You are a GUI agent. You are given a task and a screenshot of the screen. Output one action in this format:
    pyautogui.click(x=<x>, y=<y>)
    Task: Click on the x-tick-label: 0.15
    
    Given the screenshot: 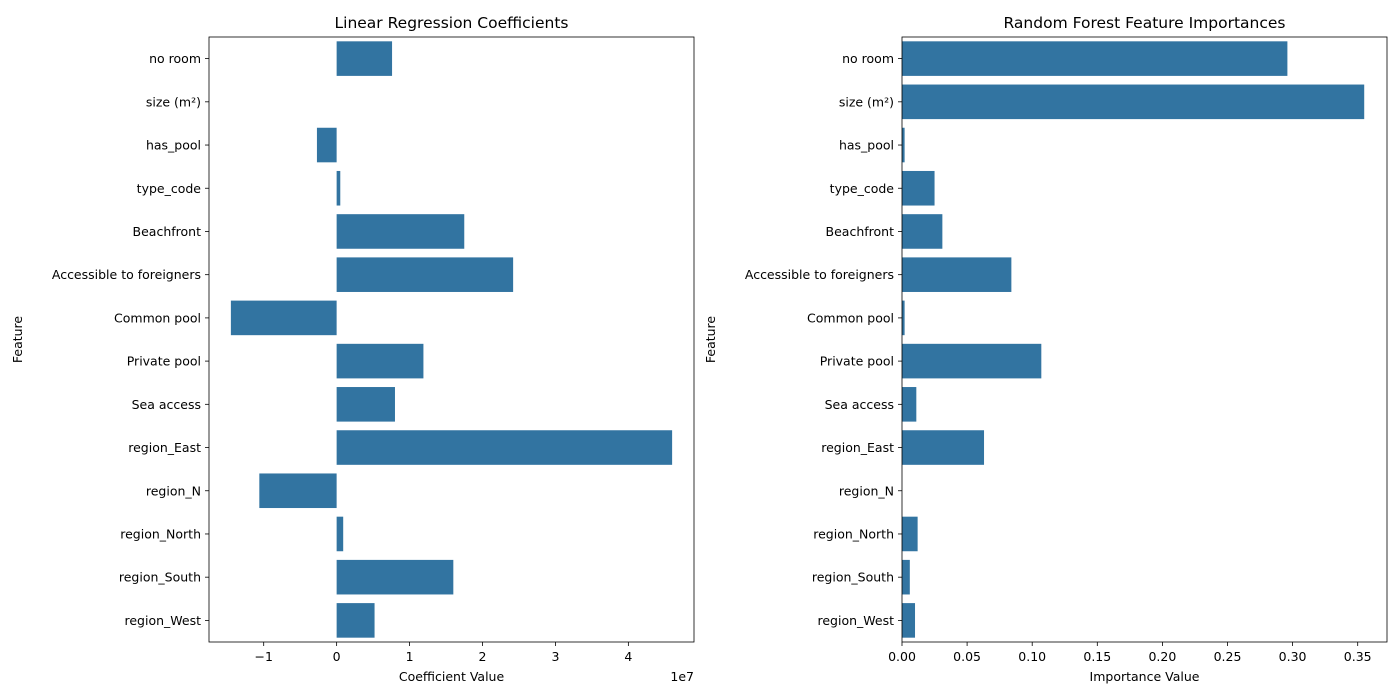 What is the action you would take?
    pyautogui.click(x=1097, y=656)
    